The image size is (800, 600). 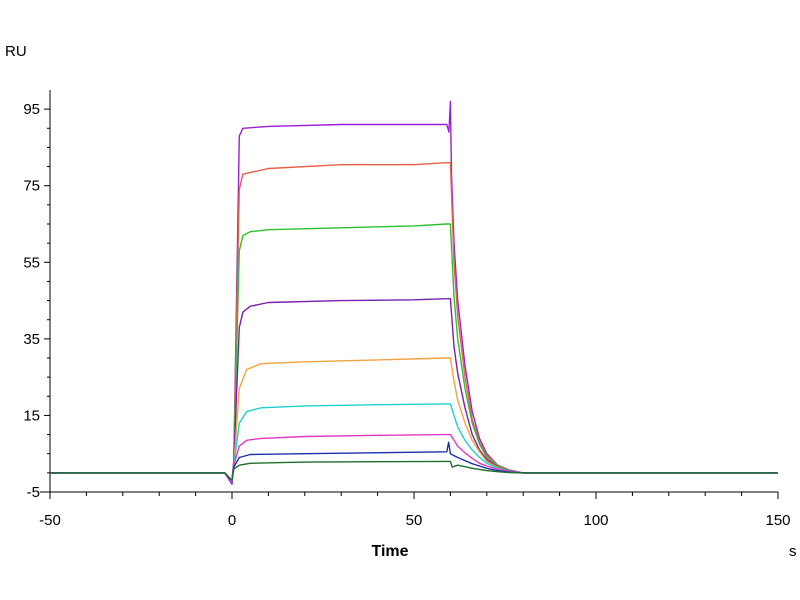 I want to click on x-axis-unit: s, so click(x=793, y=551).